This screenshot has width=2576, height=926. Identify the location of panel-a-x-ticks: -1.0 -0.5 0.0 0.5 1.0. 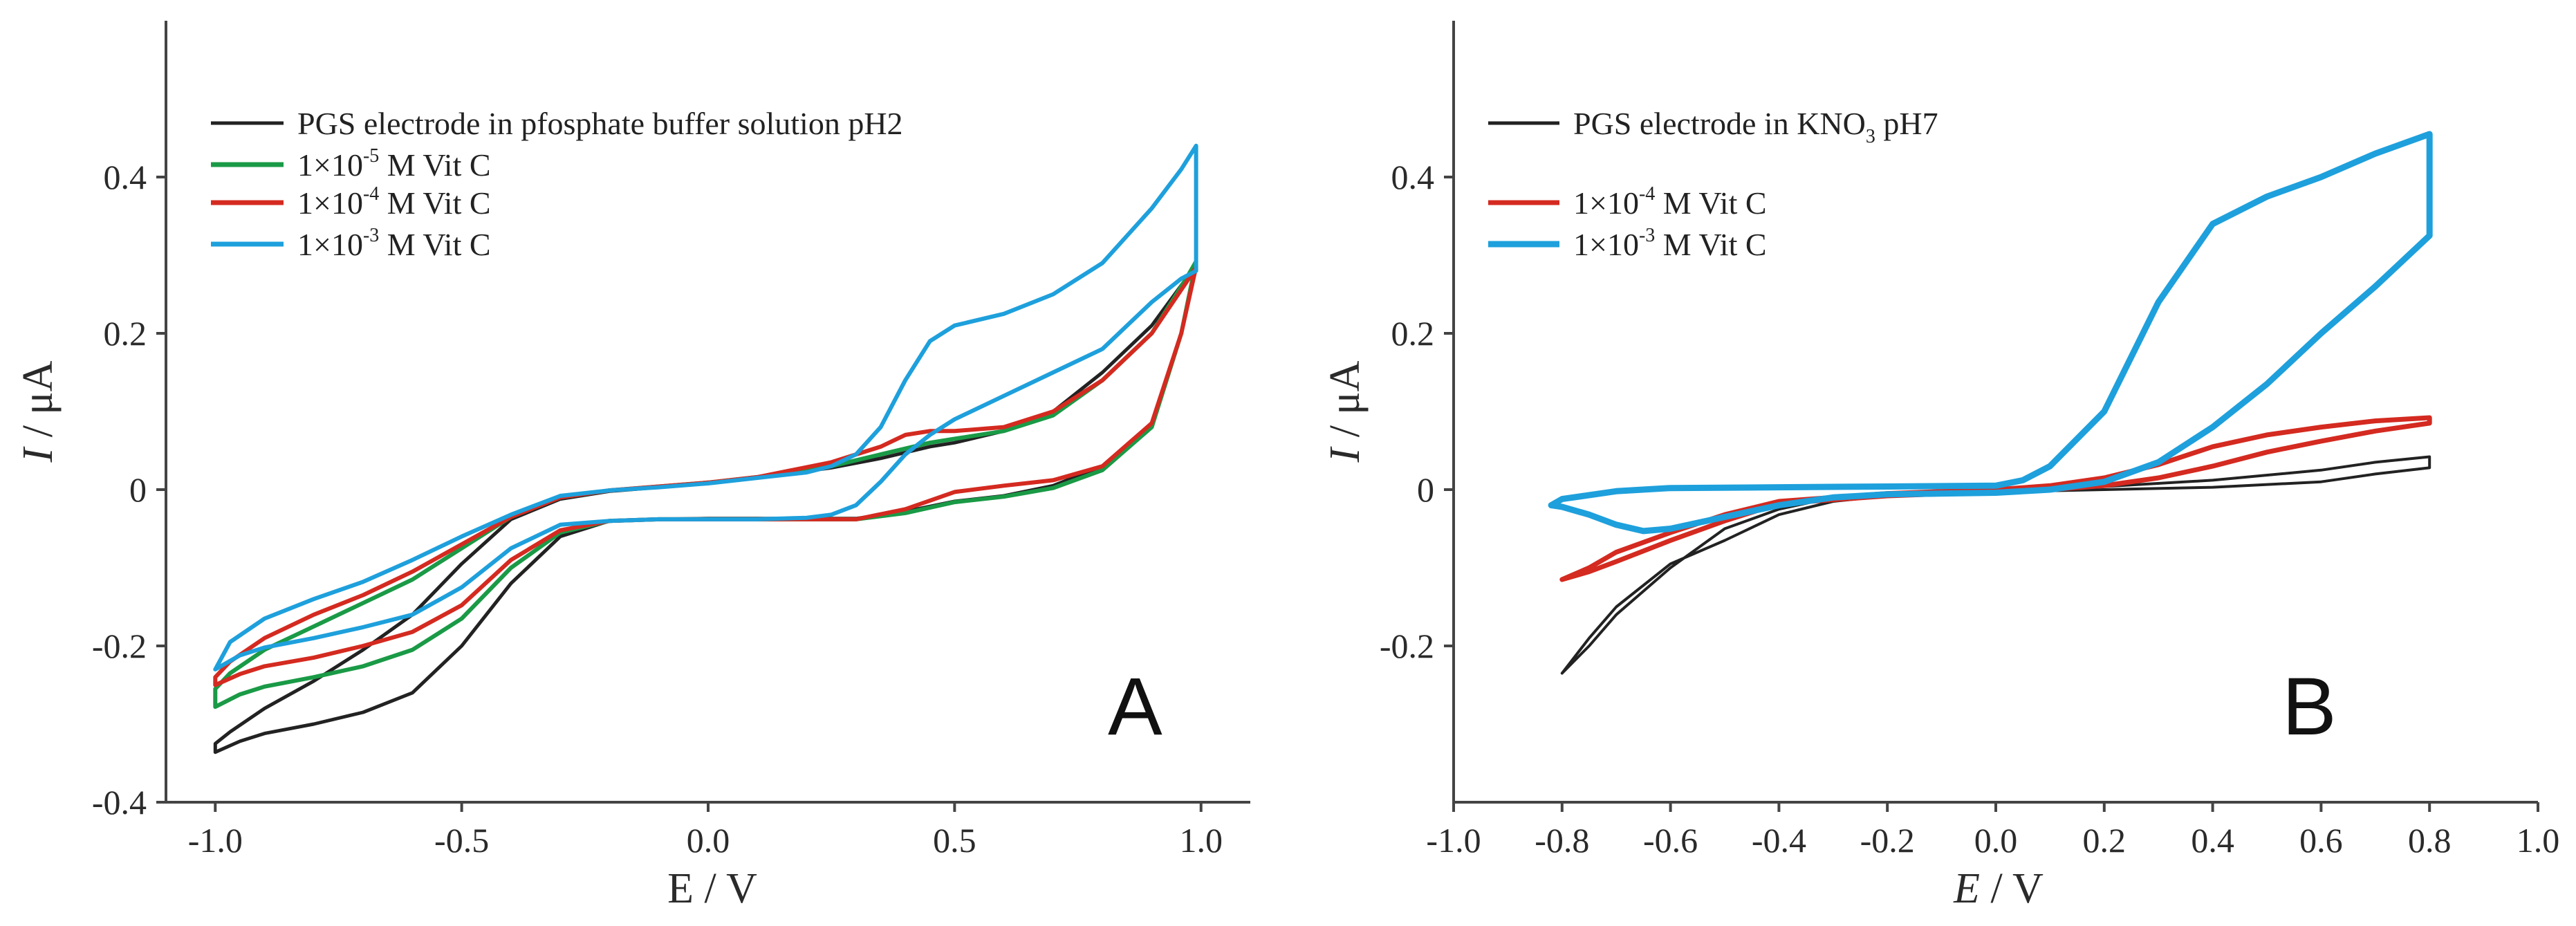
(705, 831).